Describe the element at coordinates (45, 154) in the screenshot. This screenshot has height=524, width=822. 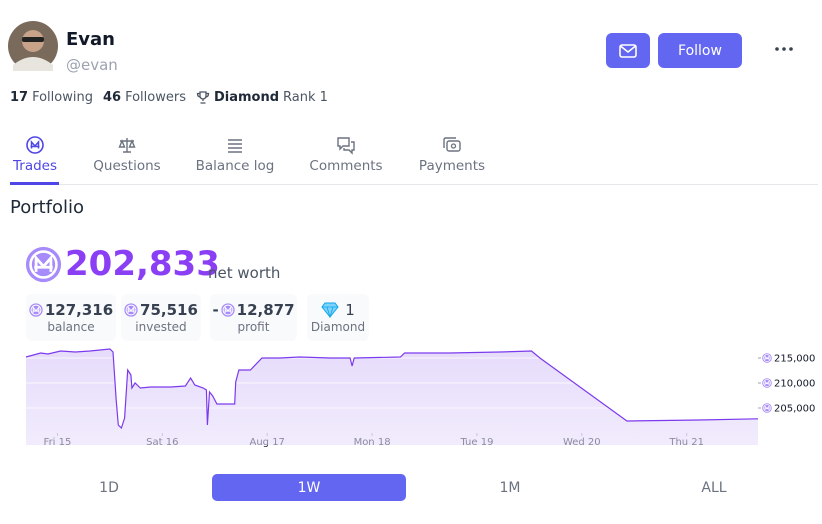
I see `tab-trades: Trades` at that location.